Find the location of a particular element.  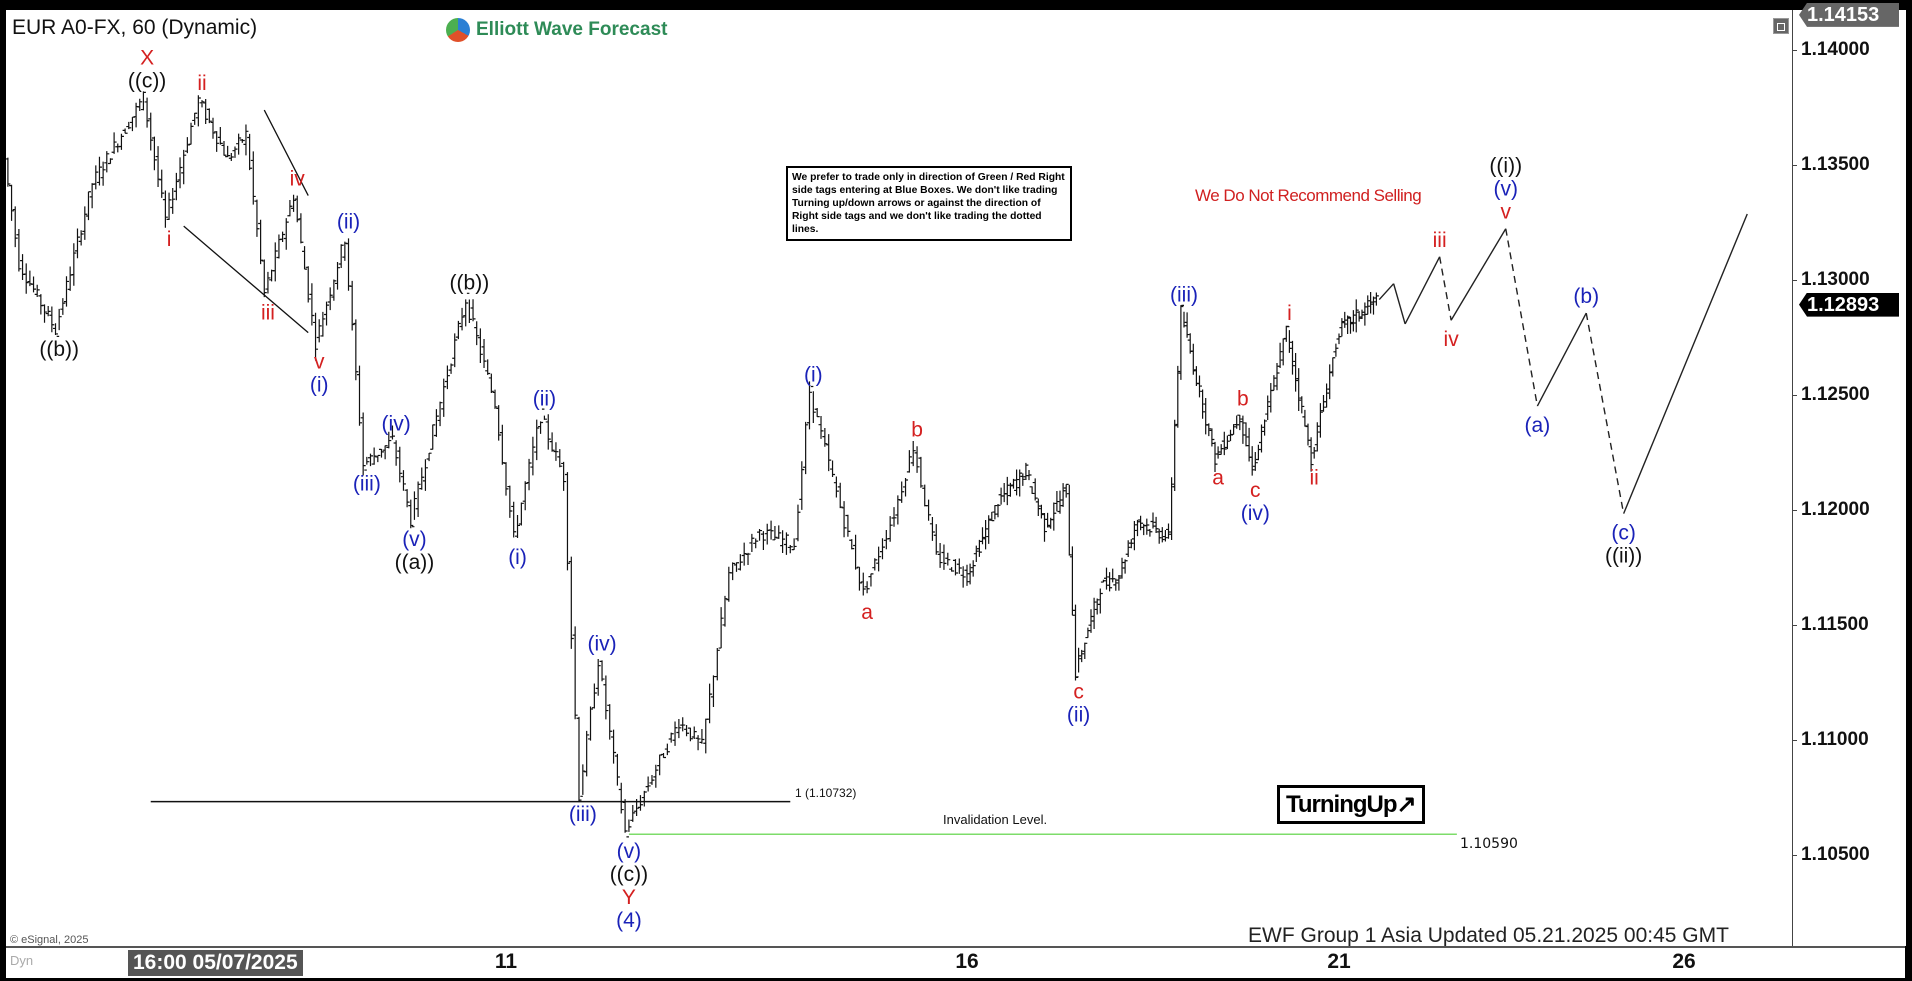

dyn-label: Dyn is located at coordinates (22, 960).